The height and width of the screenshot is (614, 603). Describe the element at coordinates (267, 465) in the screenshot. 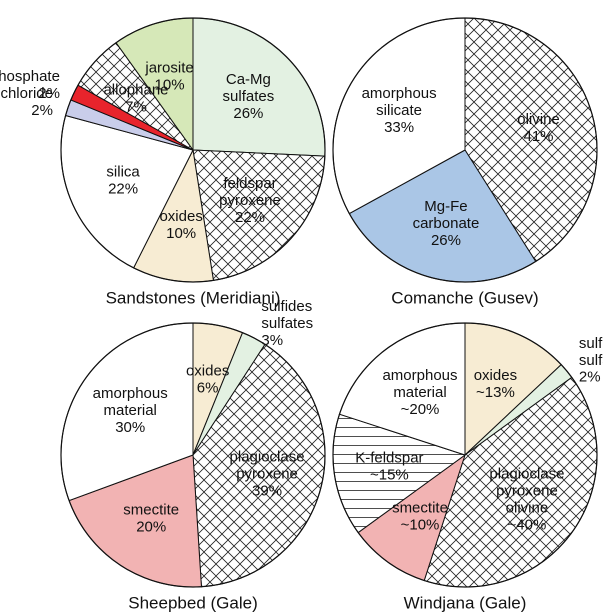

I see `slice-label: plagioclase pyroxene` at that location.